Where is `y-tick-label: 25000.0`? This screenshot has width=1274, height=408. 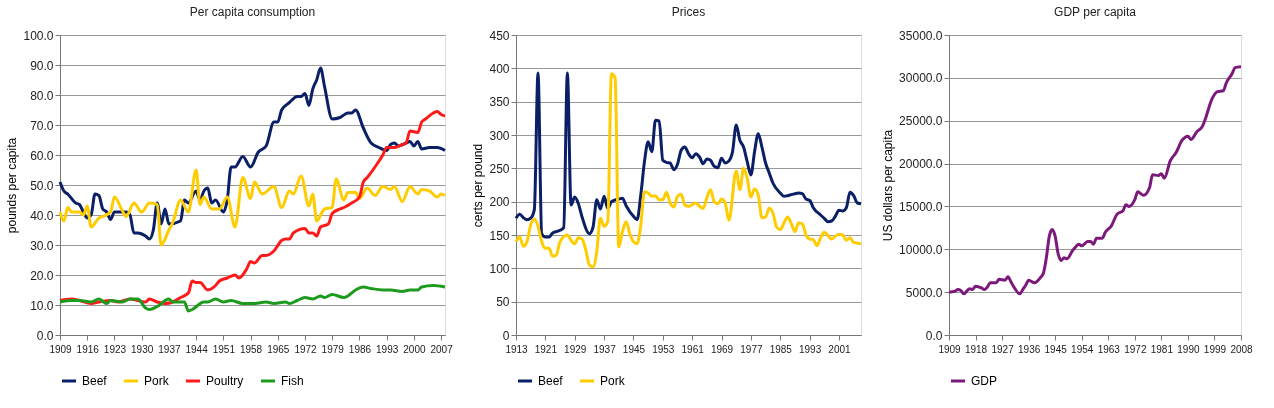 y-tick-label: 25000.0 is located at coordinates (921, 121).